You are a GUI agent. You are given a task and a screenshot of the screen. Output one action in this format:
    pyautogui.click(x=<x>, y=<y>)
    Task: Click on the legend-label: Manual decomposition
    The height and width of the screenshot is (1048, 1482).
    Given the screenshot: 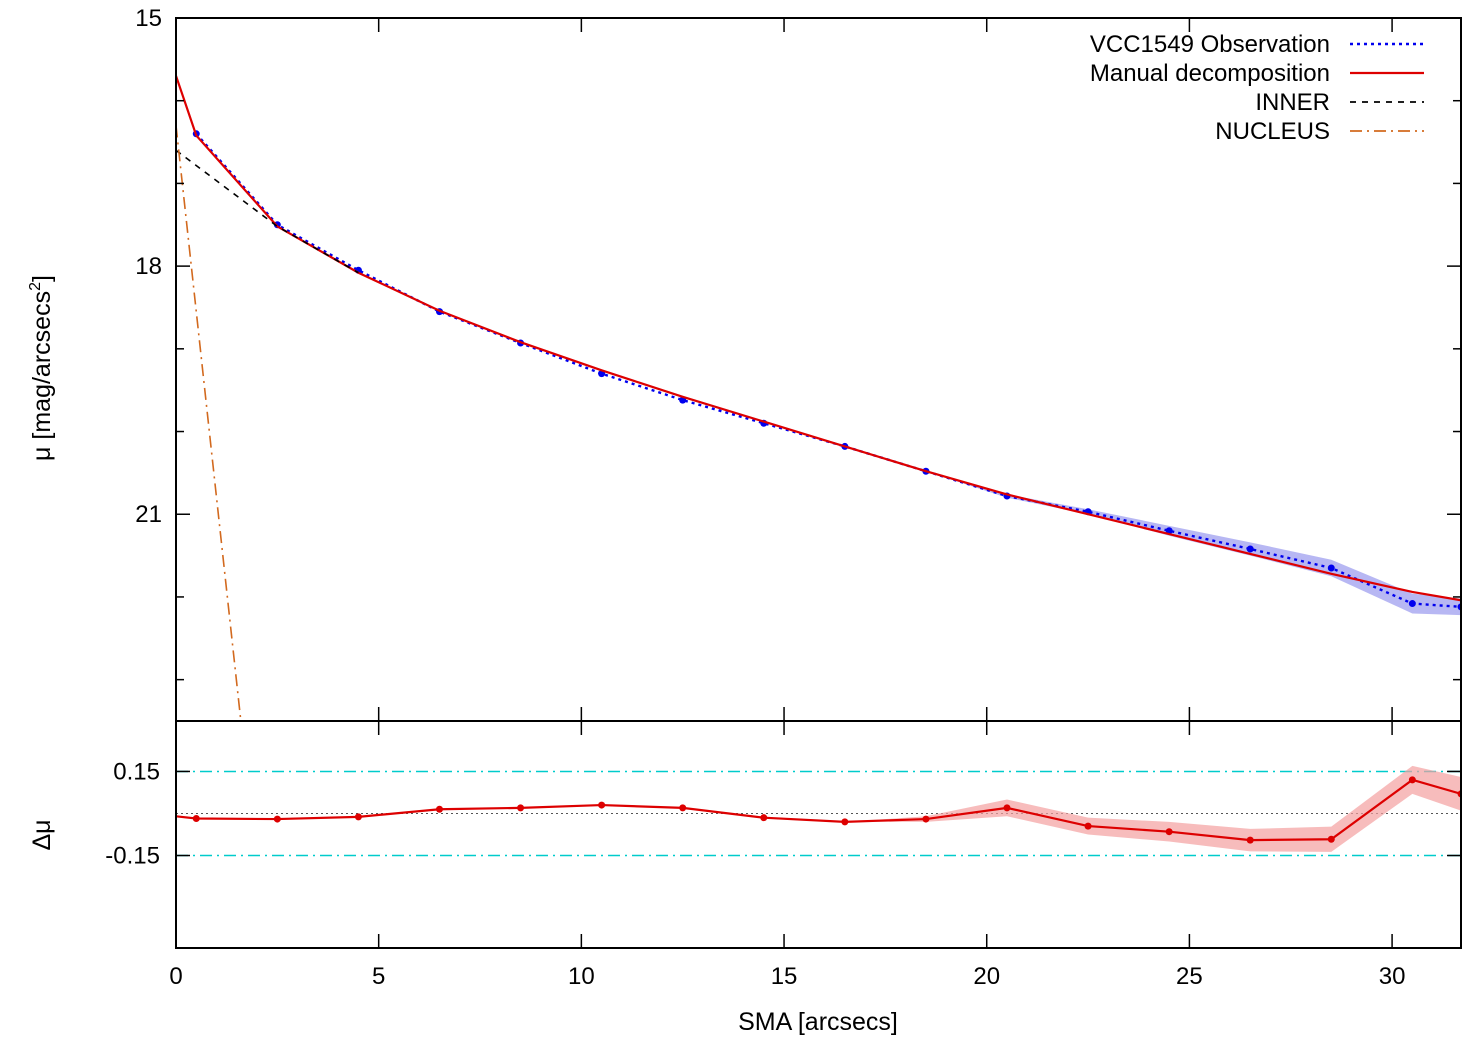 What is the action you would take?
    pyautogui.click(x=1210, y=73)
    